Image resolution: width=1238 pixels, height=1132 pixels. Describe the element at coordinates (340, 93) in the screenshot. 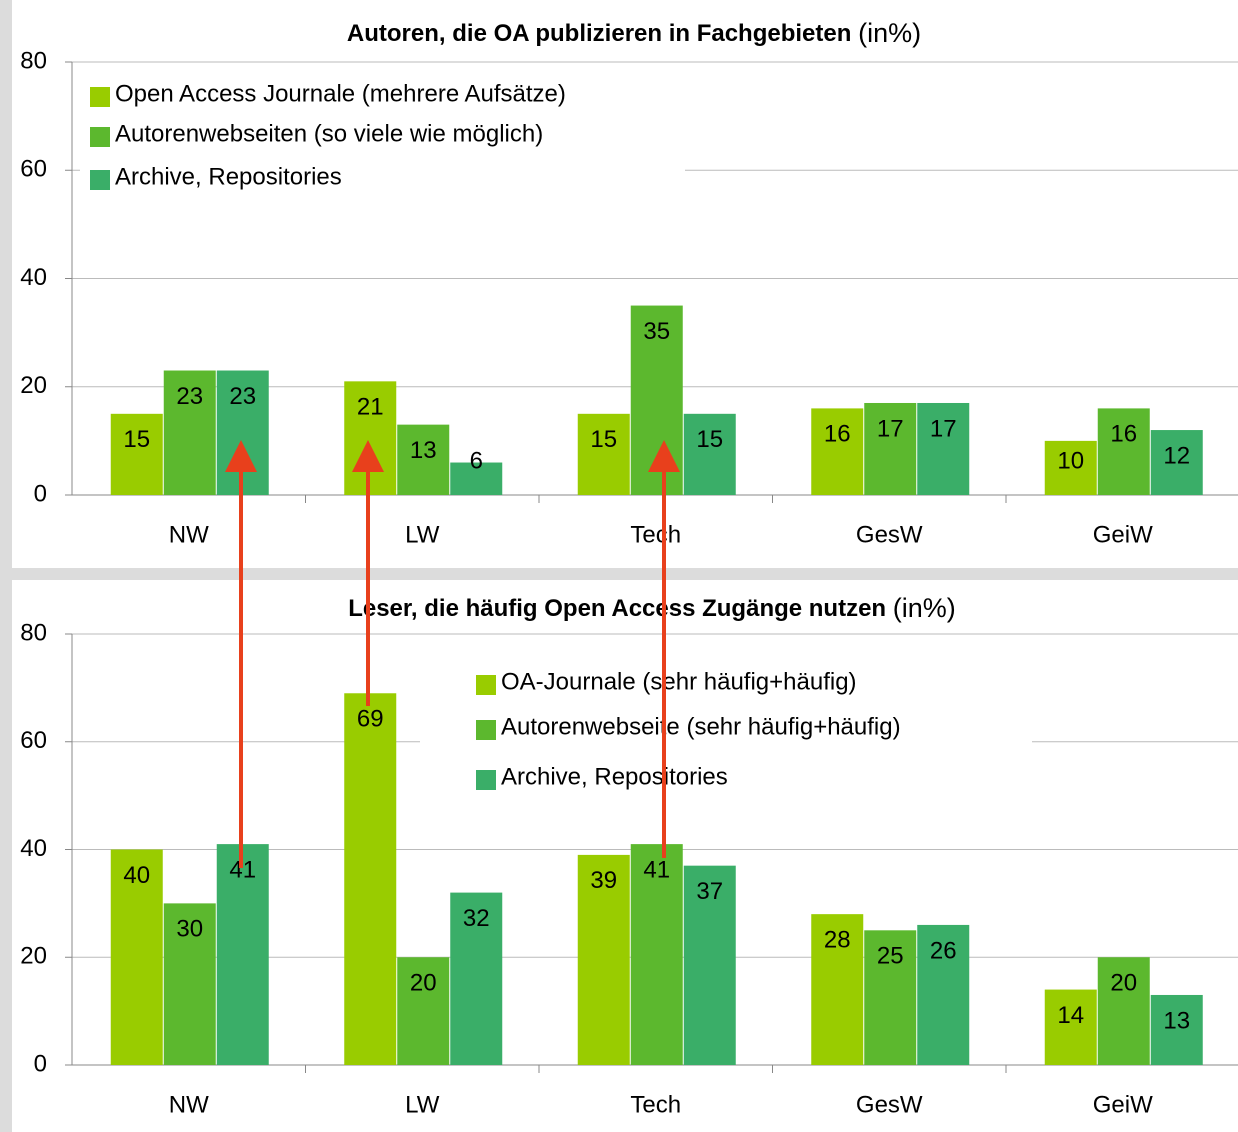

I see `legend-label: Open Access Journale (mehrere Aufsätze)` at that location.